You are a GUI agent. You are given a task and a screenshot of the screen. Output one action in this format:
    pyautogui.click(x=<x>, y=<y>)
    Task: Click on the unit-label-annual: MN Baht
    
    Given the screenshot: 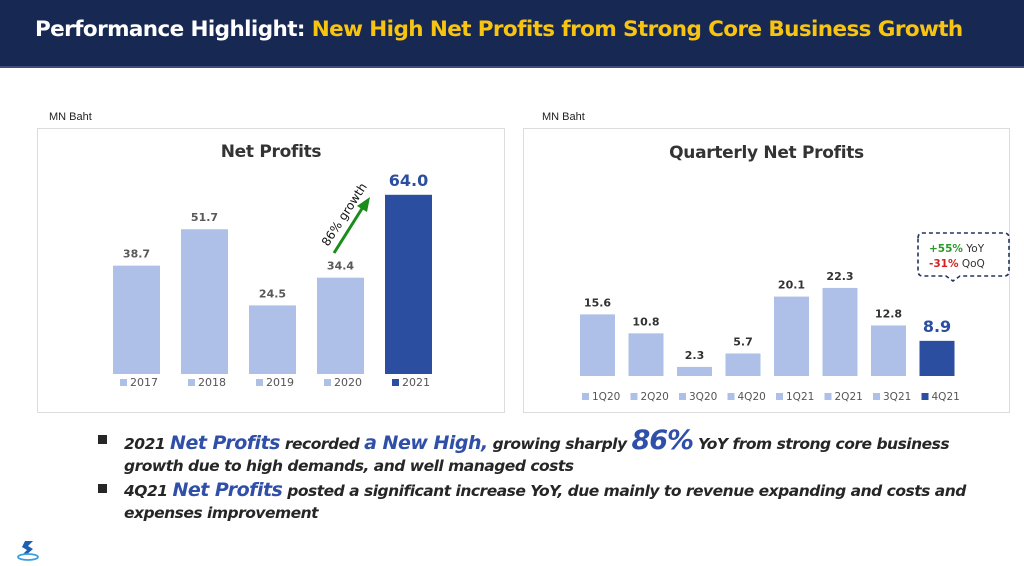 What is the action you would take?
    pyautogui.click(x=70, y=117)
    